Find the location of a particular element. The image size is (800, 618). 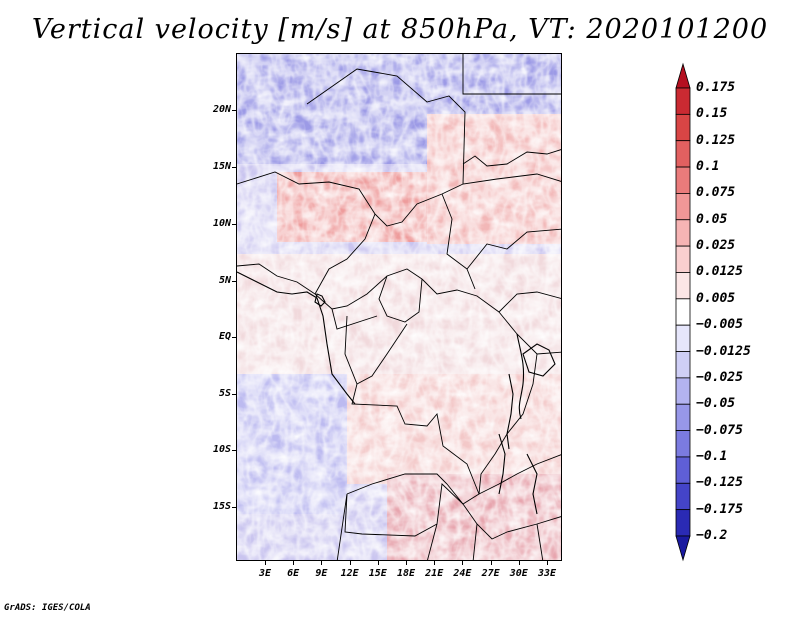

colorbar-label: −0.175 is located at coordinates (719, 509).